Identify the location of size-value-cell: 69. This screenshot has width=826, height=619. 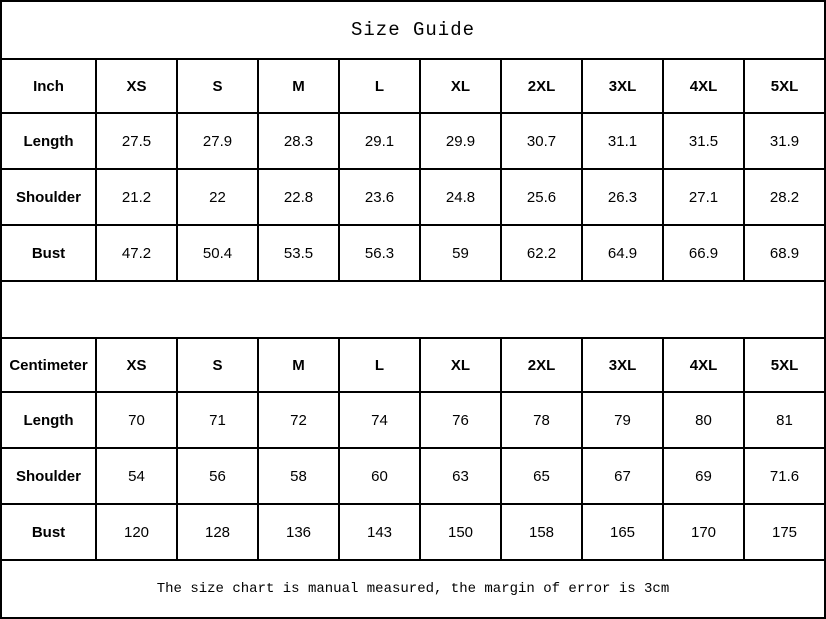
(703, 476).